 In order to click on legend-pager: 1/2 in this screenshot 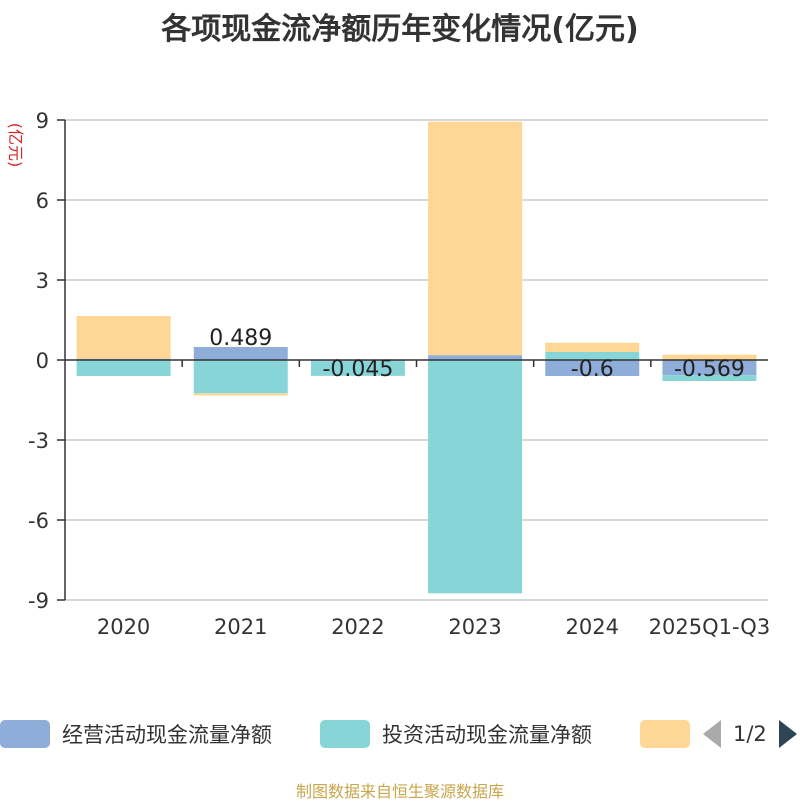, I will do `click(750, 734)`.